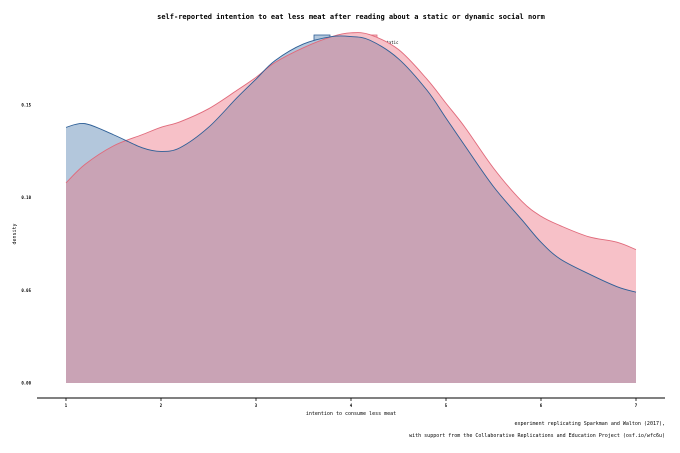 The height and width of the screenshot is (453, 680). What do you see at coordinates (541, 405) in the screenshot?
I see `x-tick-label: 6` at bounding box center [541, 405].